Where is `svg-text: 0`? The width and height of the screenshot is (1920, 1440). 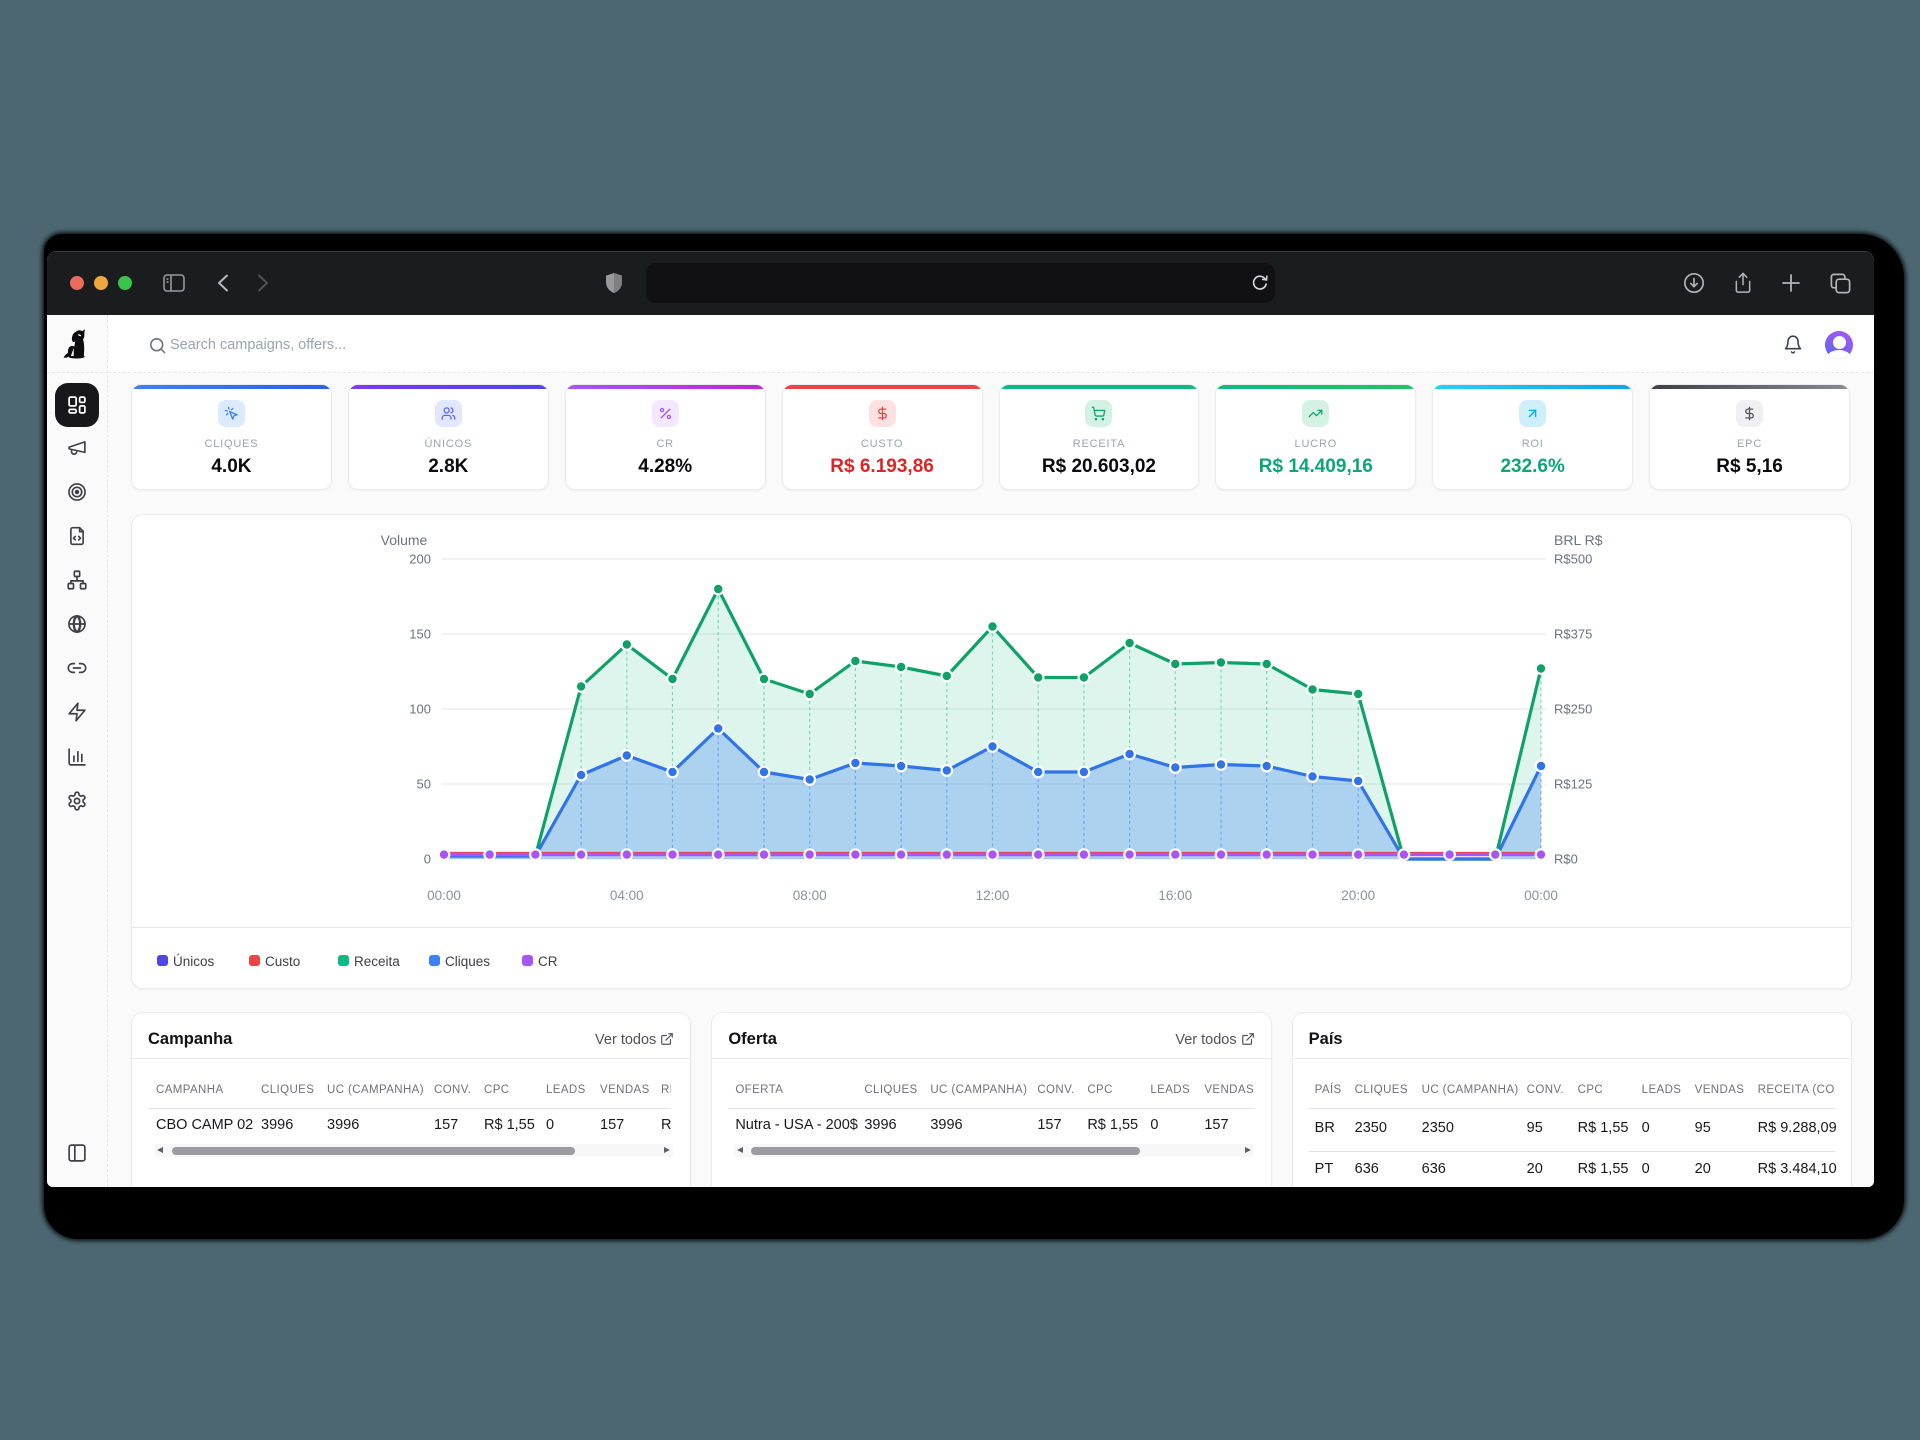 svg-text: 0 is located at coordinates (427, 859).